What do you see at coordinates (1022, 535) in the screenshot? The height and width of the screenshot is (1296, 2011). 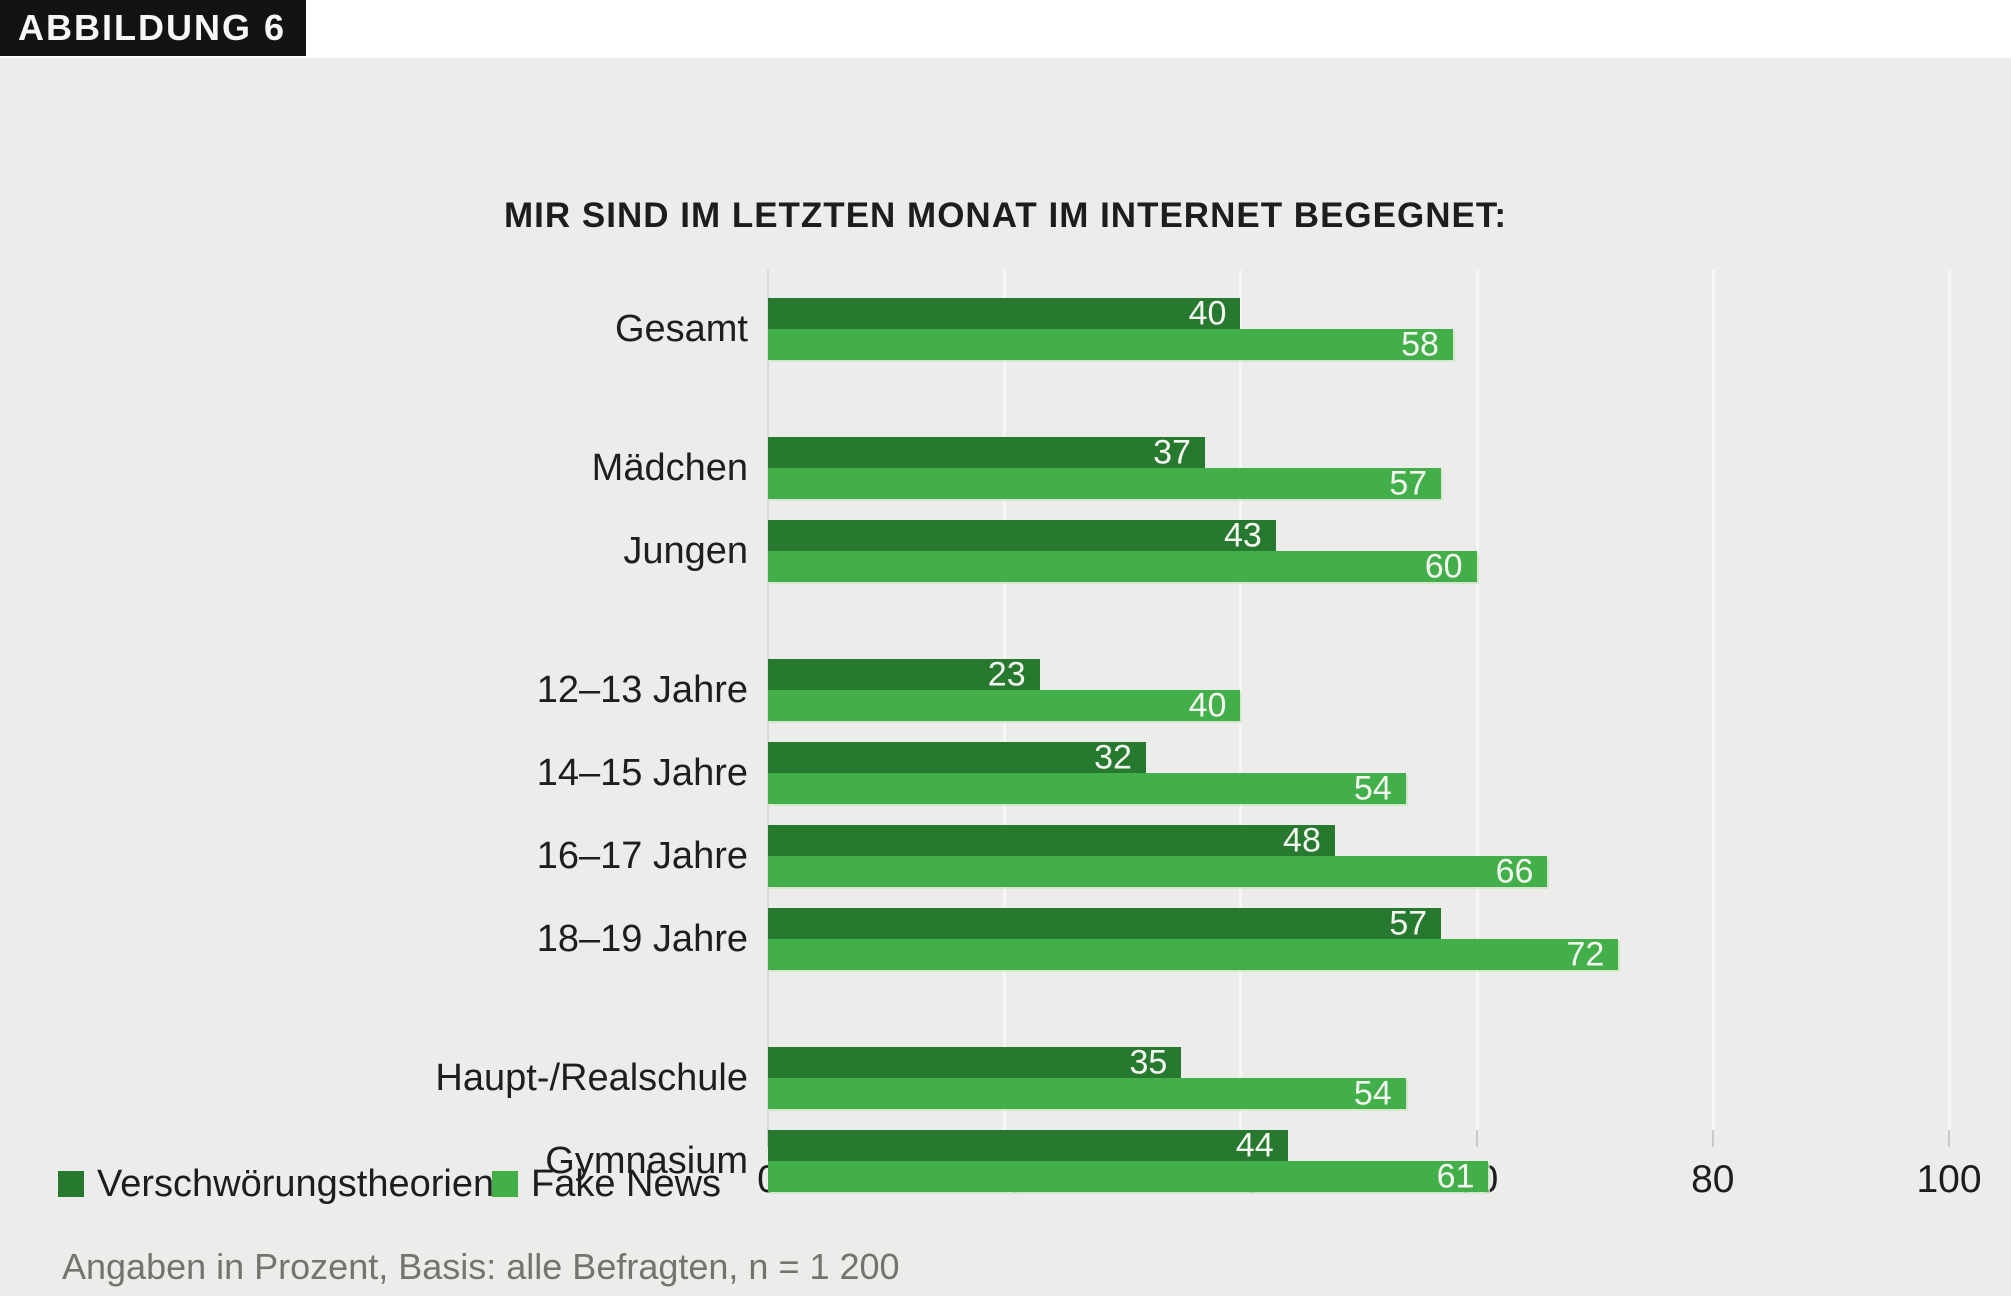 I see `bar-verschwoerungstheorien: 43` at bounding box center [1022, 535].